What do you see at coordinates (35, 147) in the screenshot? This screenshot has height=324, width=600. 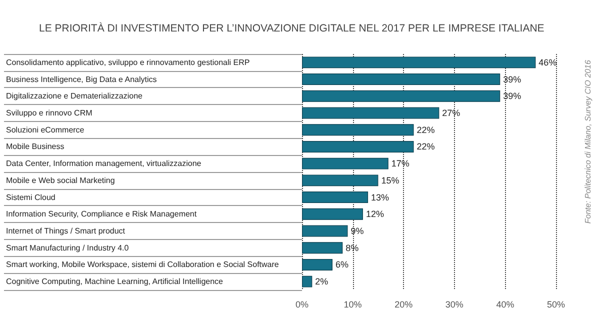 I see `y-tick-label: Mobile Business` at bounding box center [35, 147].